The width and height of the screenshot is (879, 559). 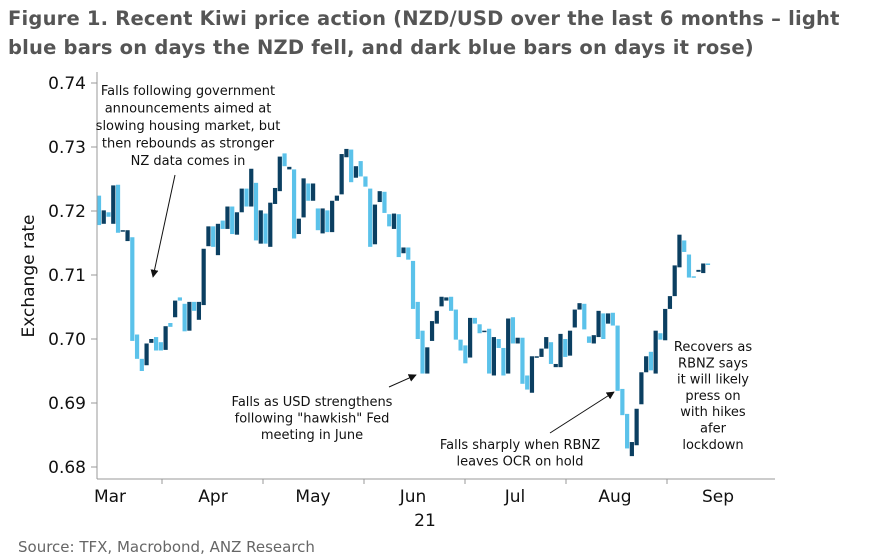 I want to click on annotation-line: lockdown, so click(x=712, y=445).